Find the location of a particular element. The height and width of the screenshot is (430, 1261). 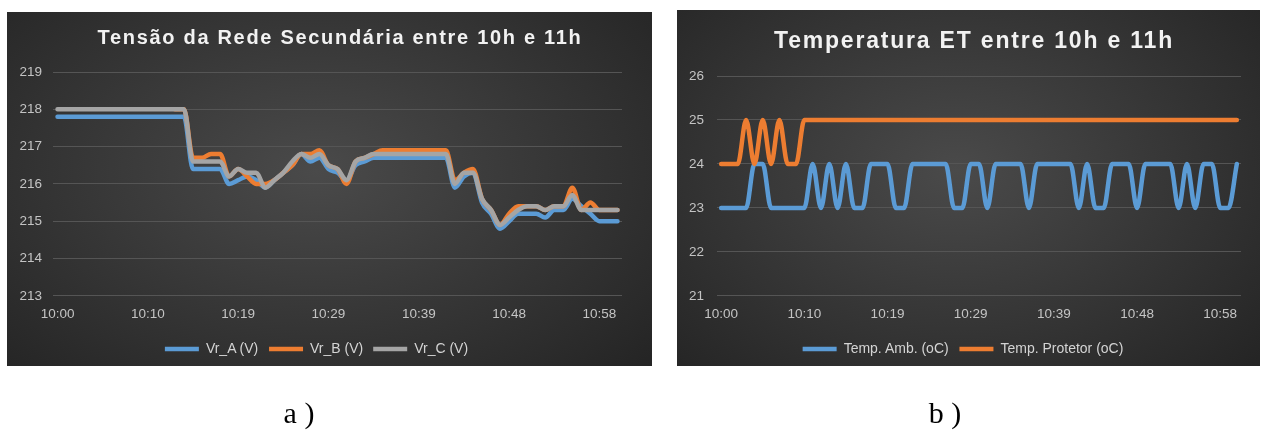

y-tick-label: 215 is located at coordinates (30, 220).